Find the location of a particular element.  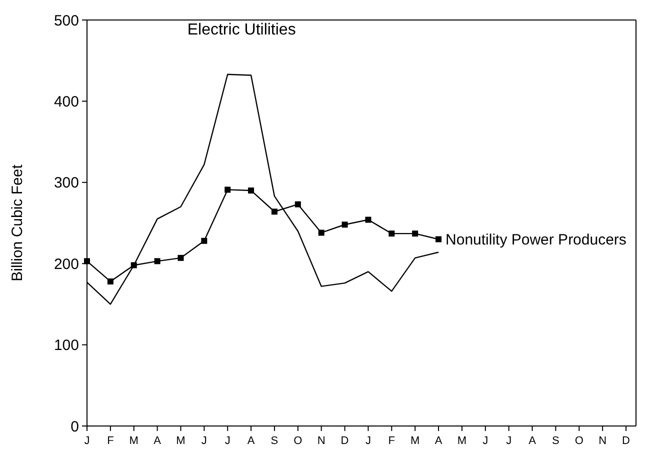

y-tick-label: 100 is located at coordinates (66, 345).